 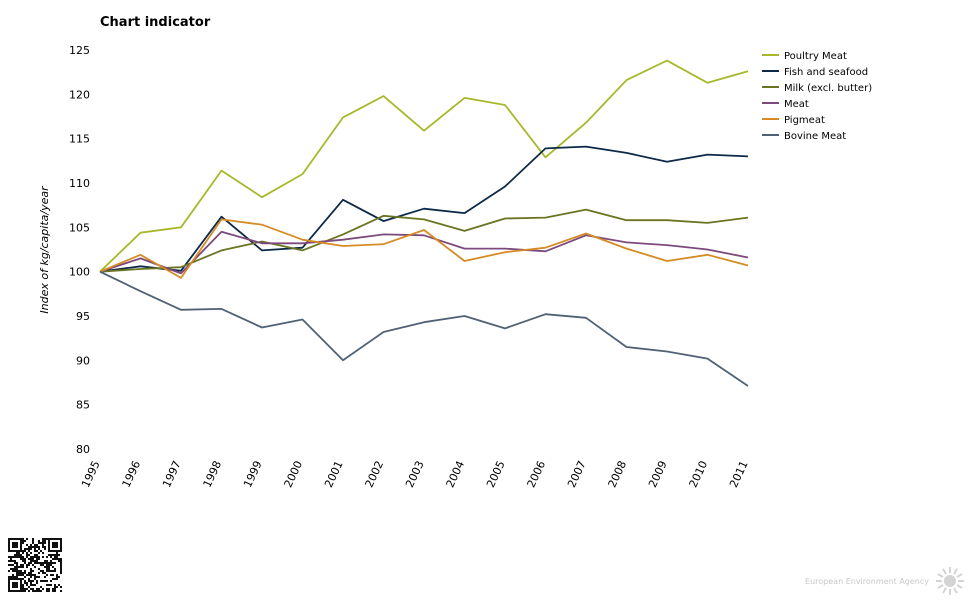 I want to click on x-tick-label: 1997, so click(x=172, y=474).